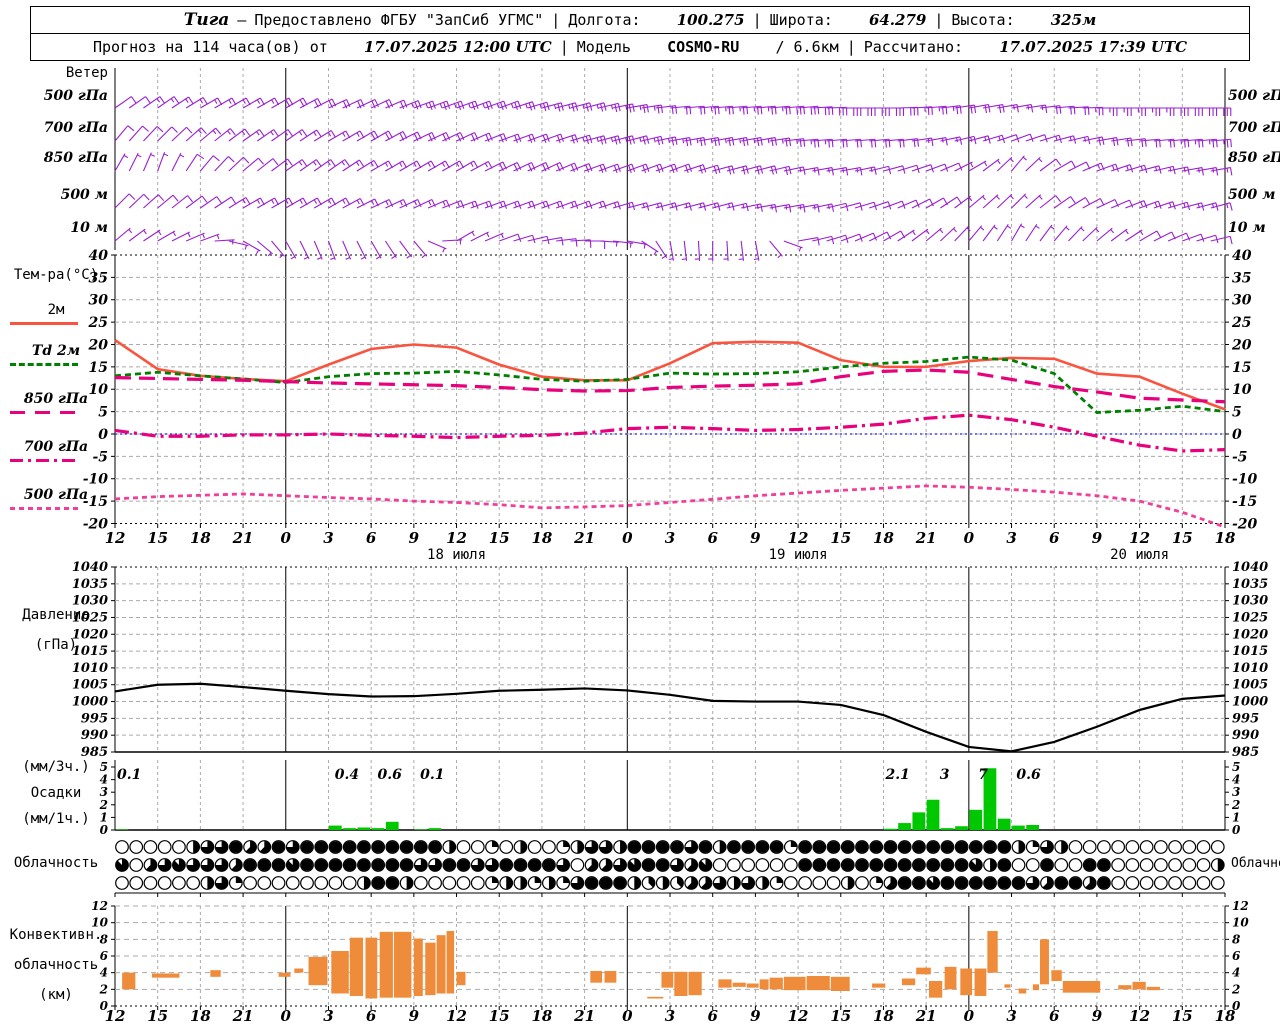 The width and height of the screenshot is (1280, 1024). I want to click on conv-tick-right: 4, so click(1236, 973).